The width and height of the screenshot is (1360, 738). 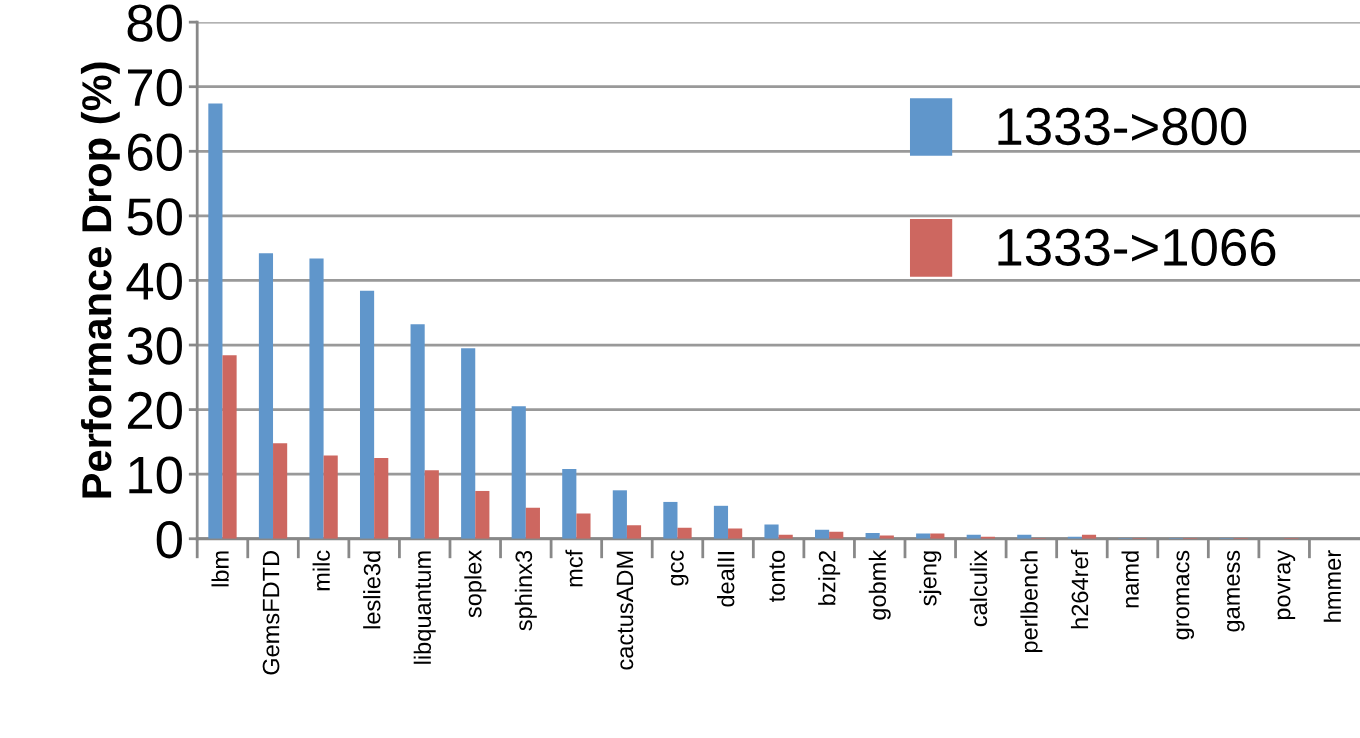 I want to click on x-tick-label: povray, so click(x=1286, y=584).